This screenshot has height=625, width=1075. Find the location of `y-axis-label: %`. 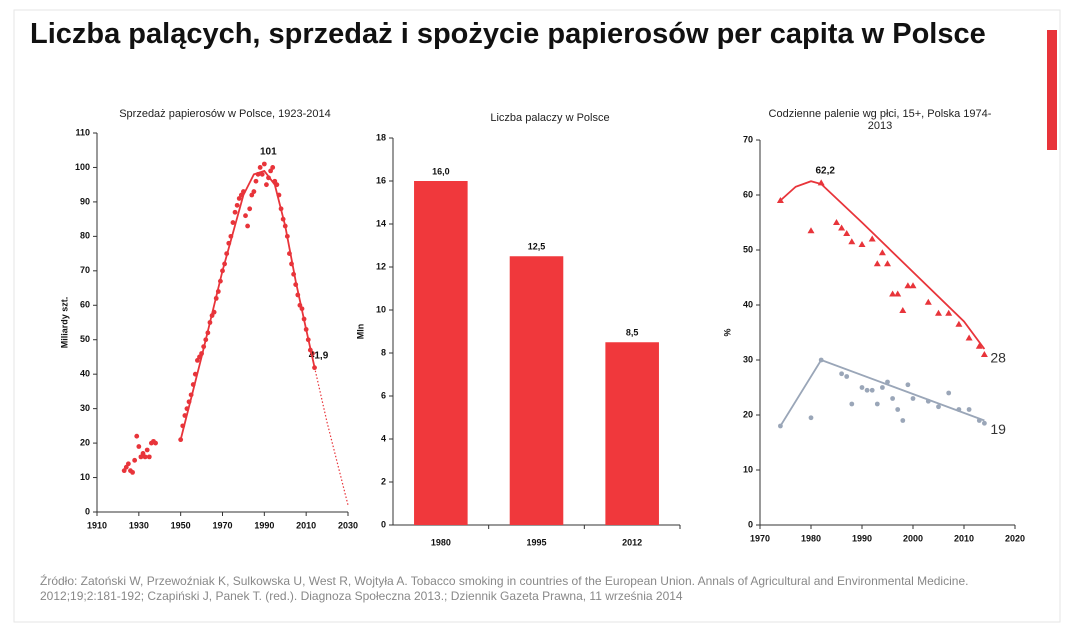

y-axis-label: % is located at coordinates (727, 332).